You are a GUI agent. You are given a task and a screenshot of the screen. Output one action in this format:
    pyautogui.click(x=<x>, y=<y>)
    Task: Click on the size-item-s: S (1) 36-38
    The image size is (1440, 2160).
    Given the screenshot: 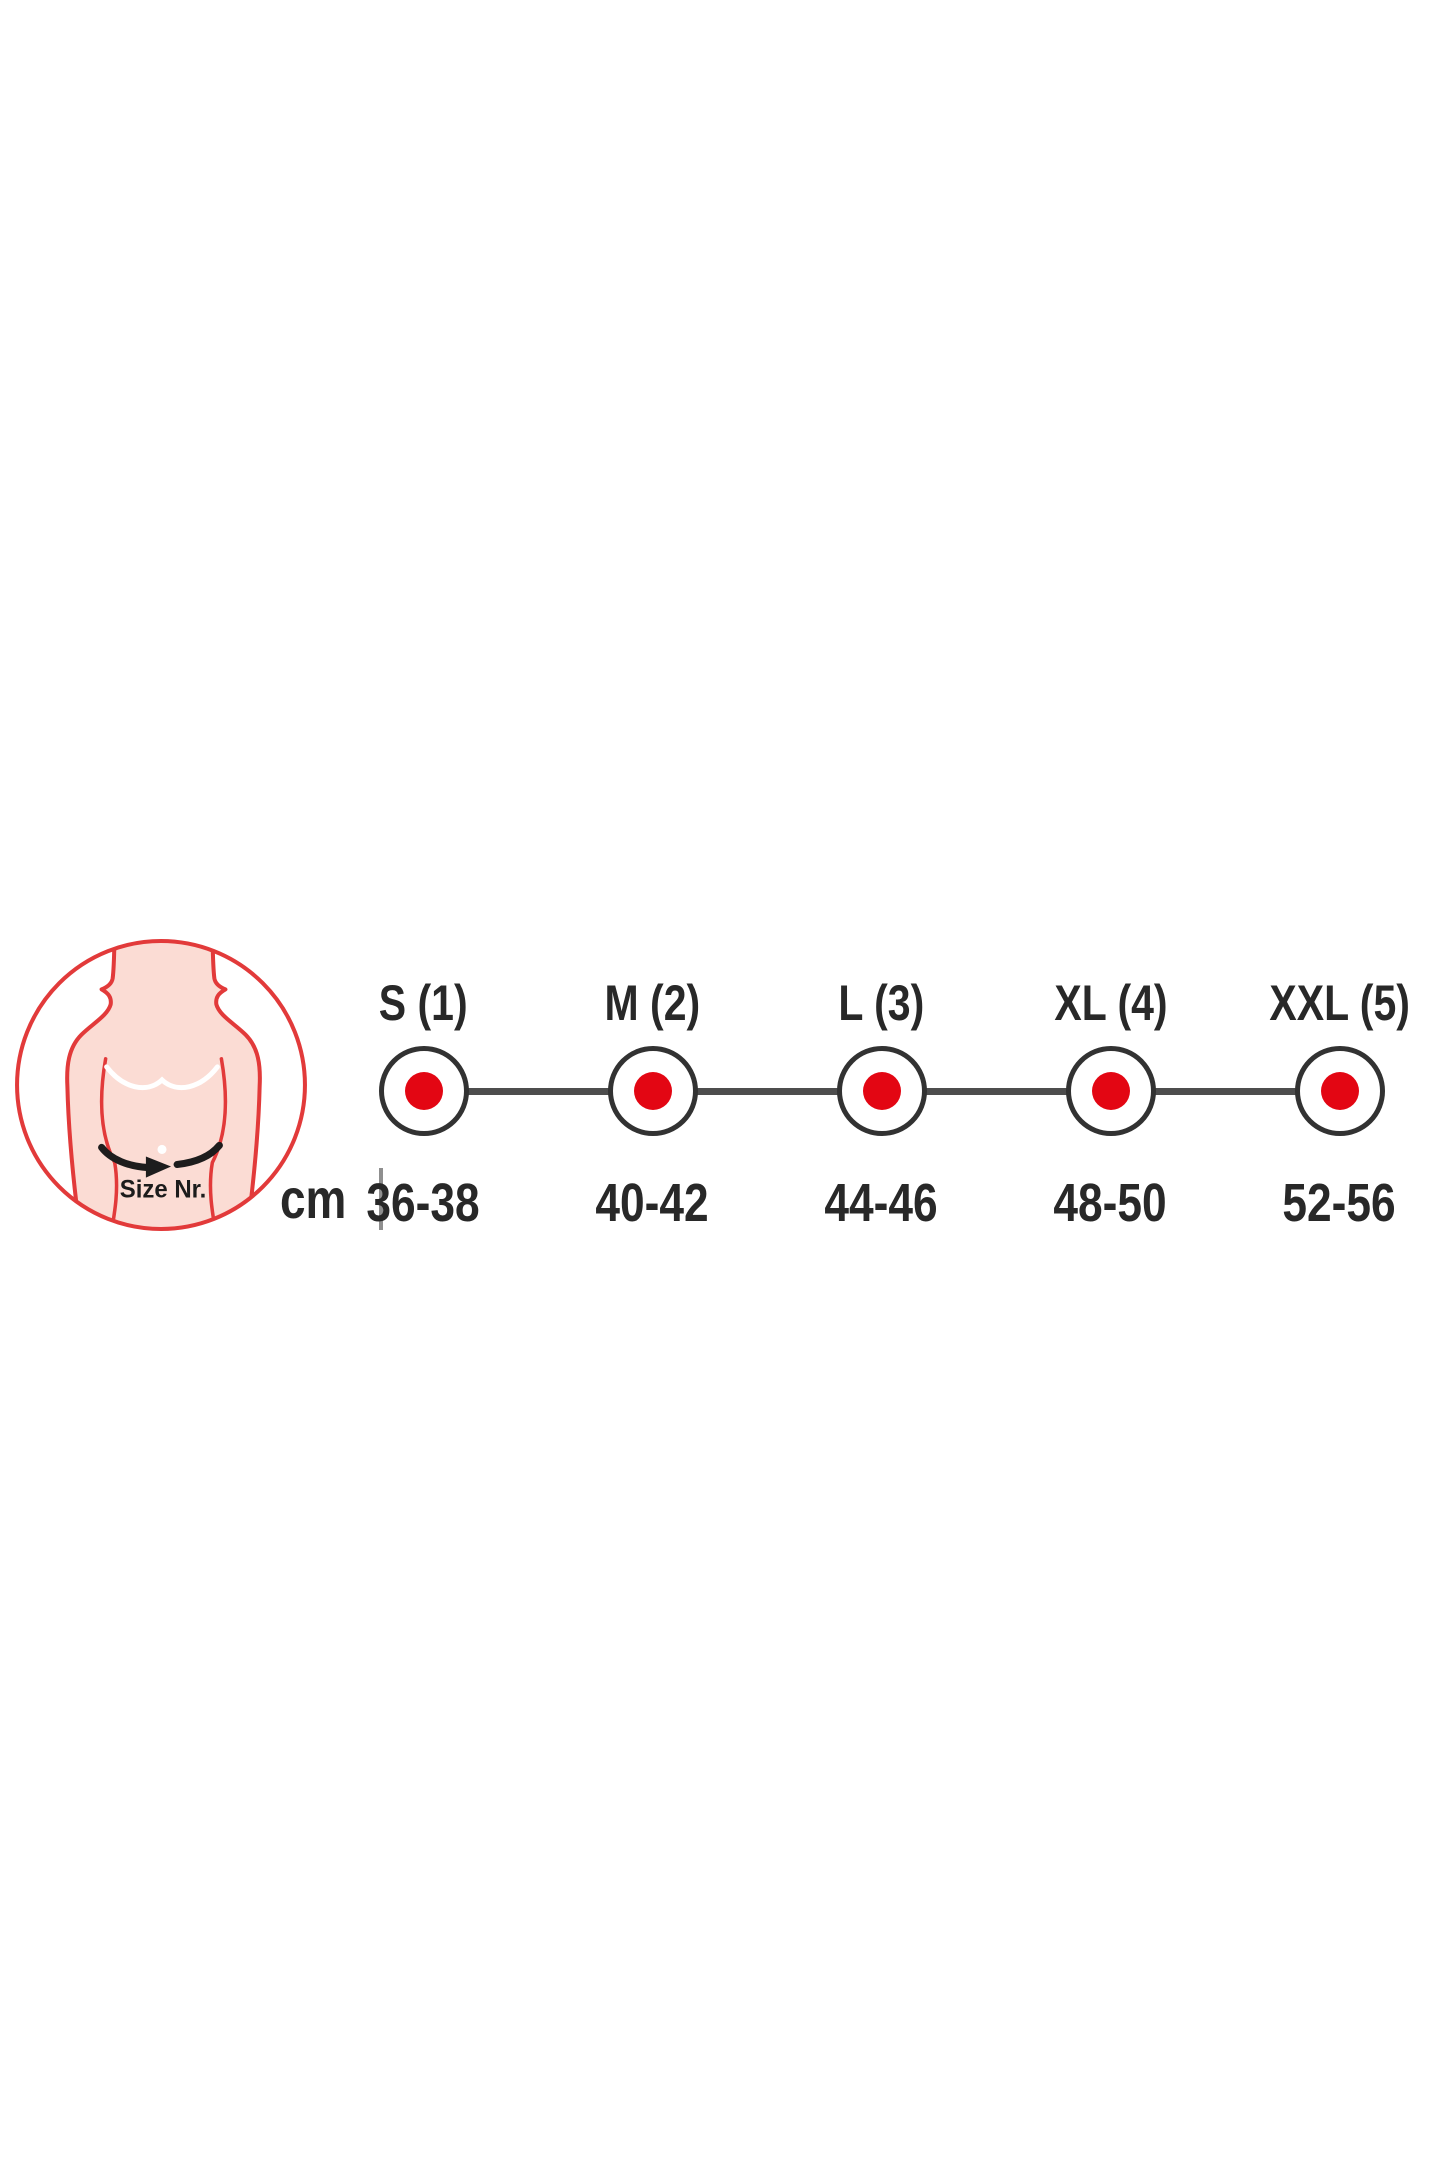 What is the action you would take?
    pyautogui.click(x=423, y=1105)
    